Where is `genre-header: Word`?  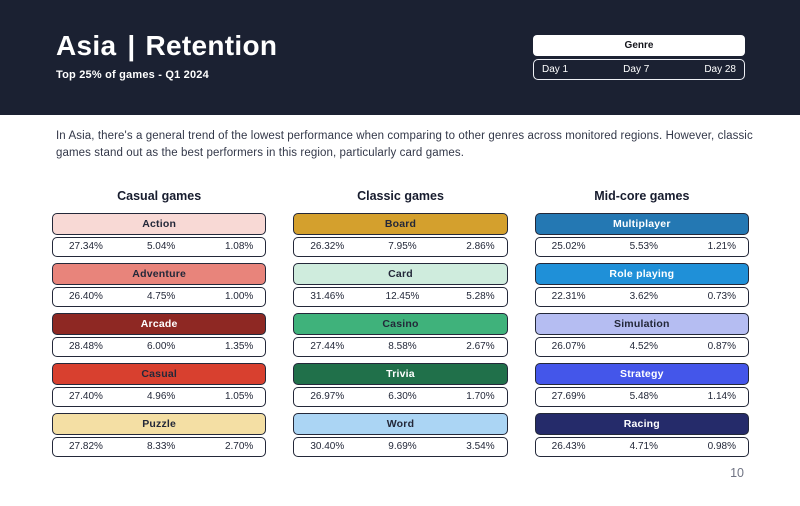 genre-header: Word is located at coordinates (400, 423).